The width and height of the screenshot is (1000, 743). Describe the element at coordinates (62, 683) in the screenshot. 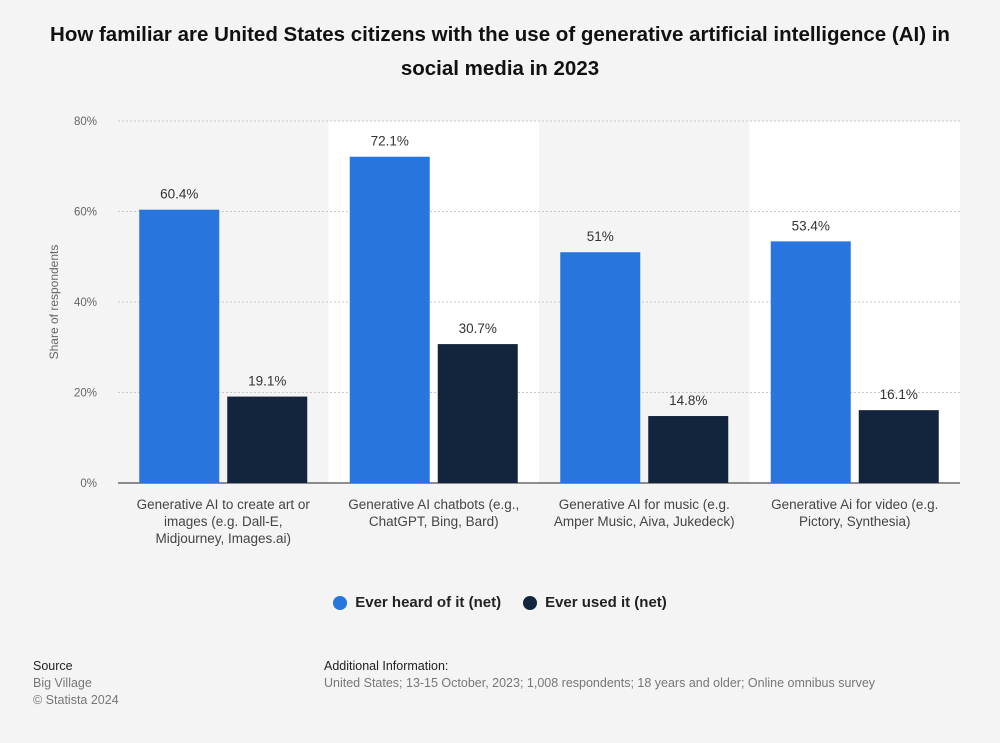

I see `source-name: Big Village` at that location.